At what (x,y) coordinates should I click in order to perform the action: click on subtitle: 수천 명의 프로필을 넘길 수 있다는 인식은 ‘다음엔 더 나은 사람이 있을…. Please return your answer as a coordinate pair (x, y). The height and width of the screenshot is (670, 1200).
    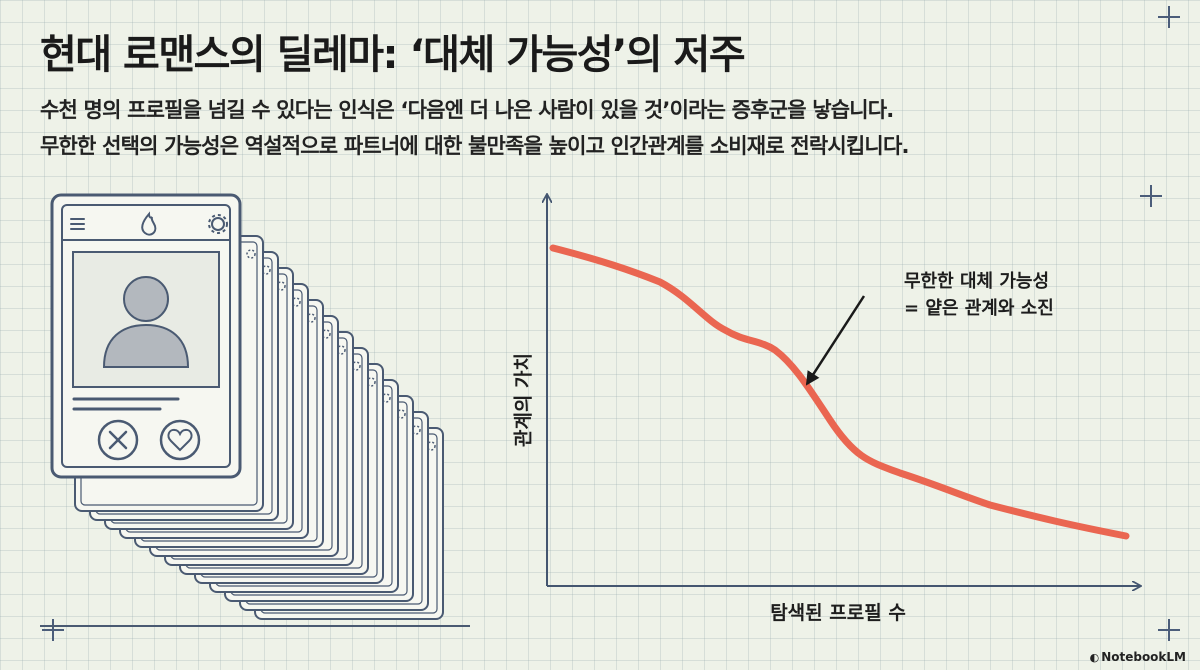
    Looking at the image, I should click on (474, 128).